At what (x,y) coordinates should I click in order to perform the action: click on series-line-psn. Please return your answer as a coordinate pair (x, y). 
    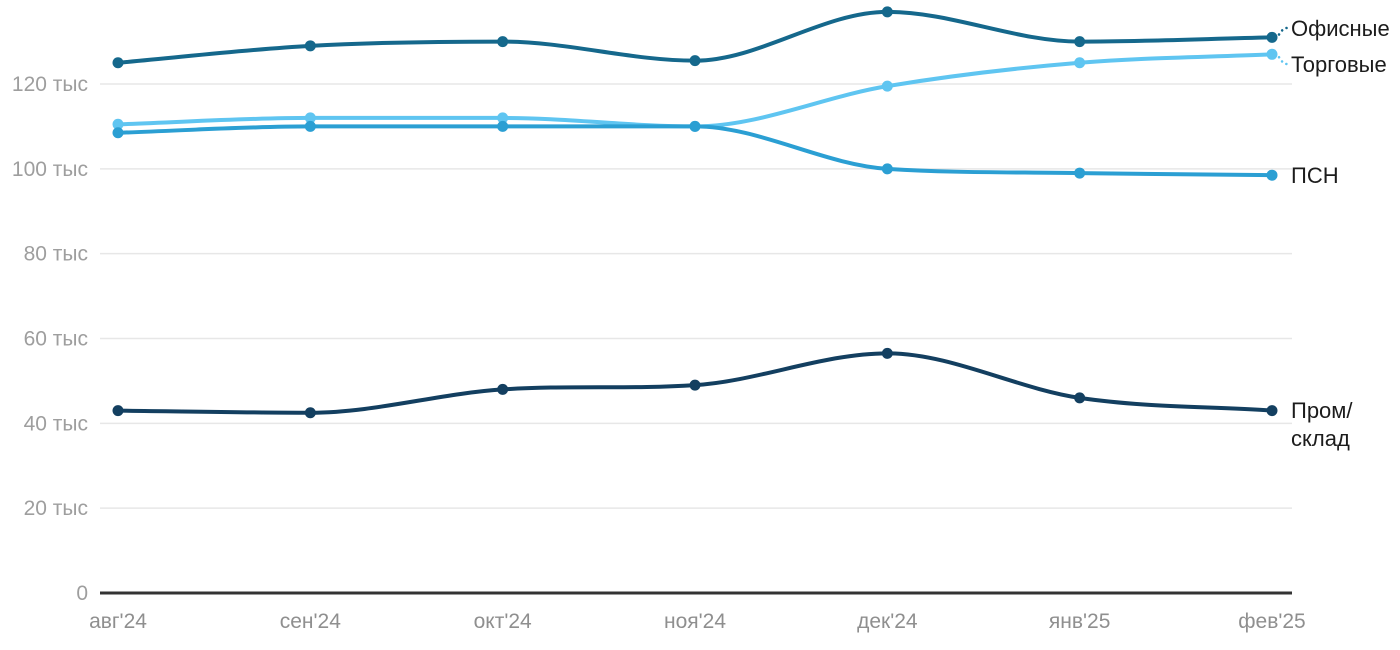
    Looking at the image, I should click on (695, 151).